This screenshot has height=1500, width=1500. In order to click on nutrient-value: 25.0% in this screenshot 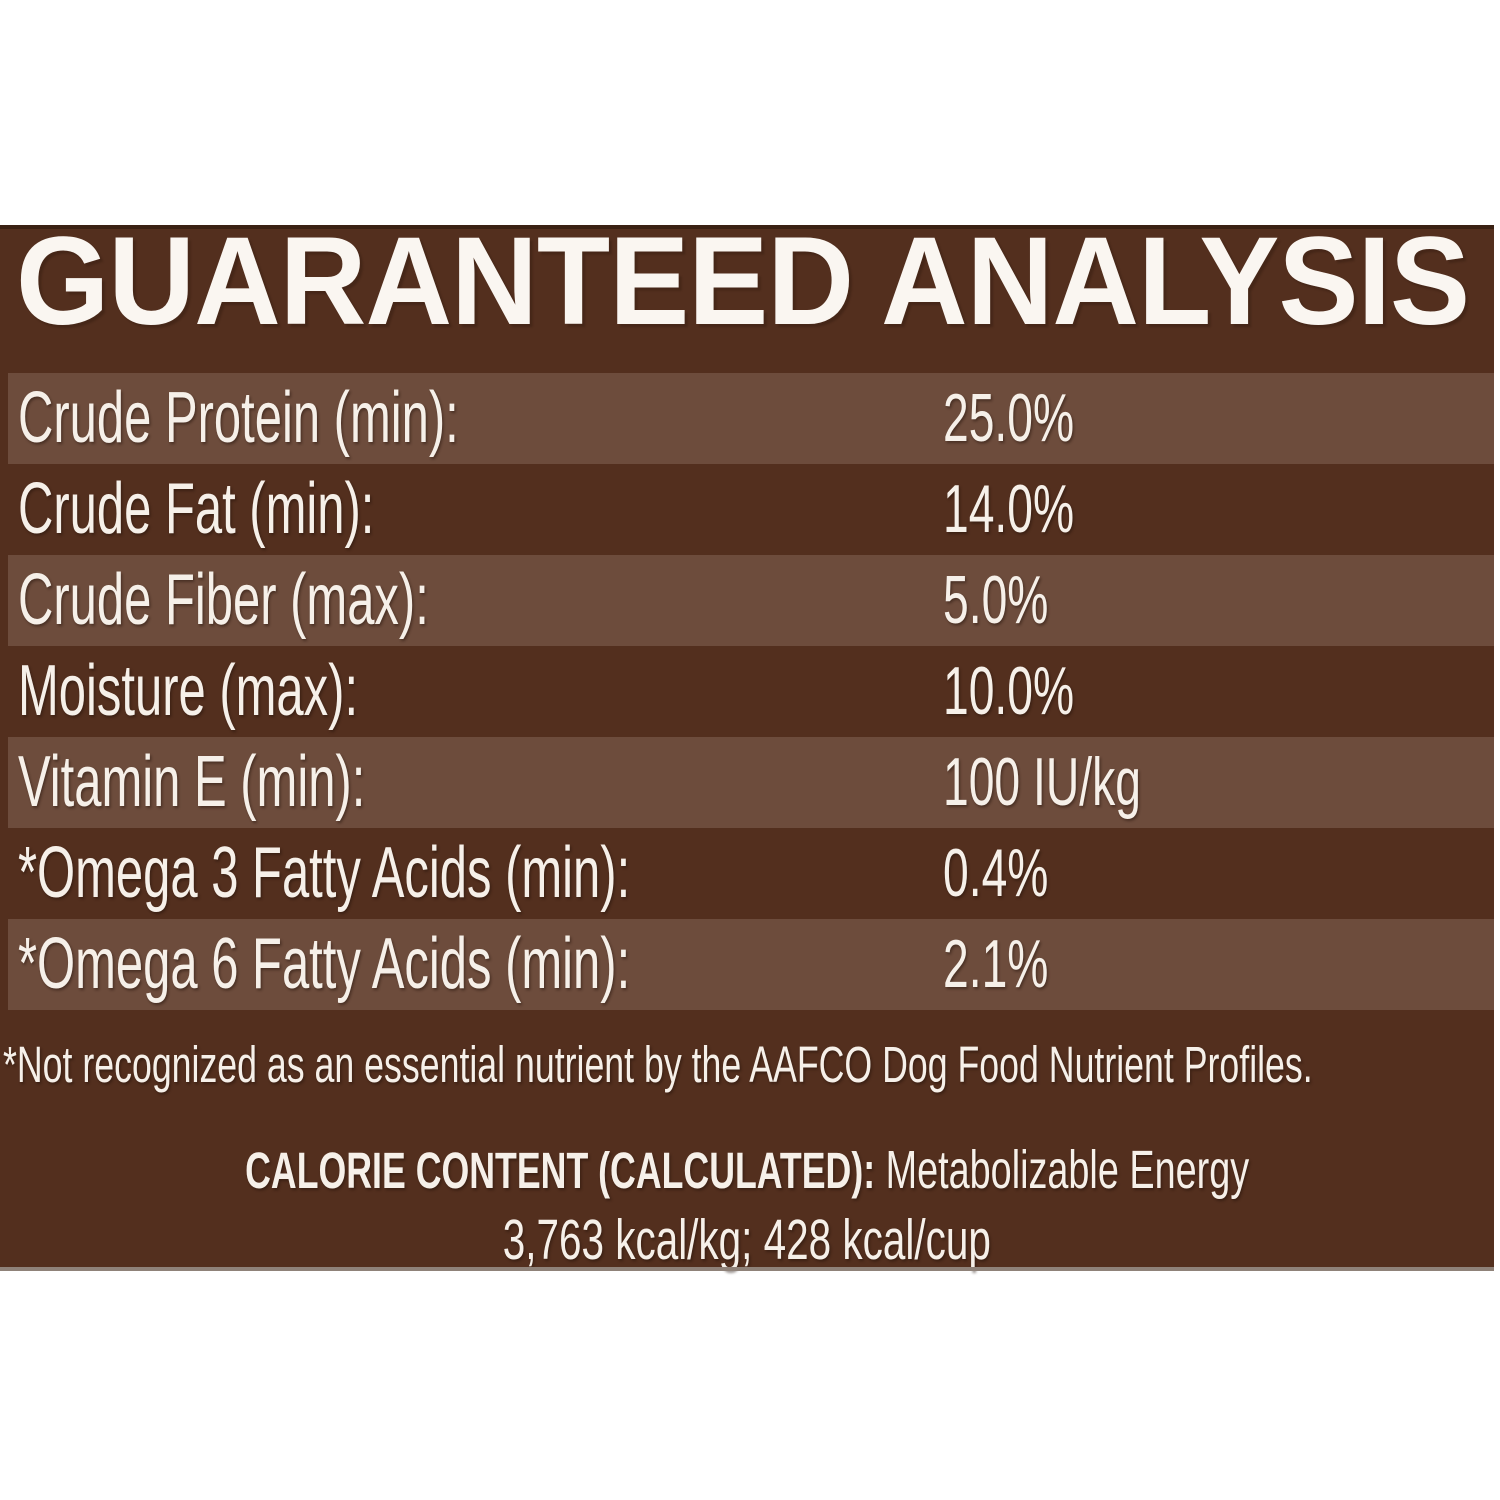, I will do `click(1009, 418)`.